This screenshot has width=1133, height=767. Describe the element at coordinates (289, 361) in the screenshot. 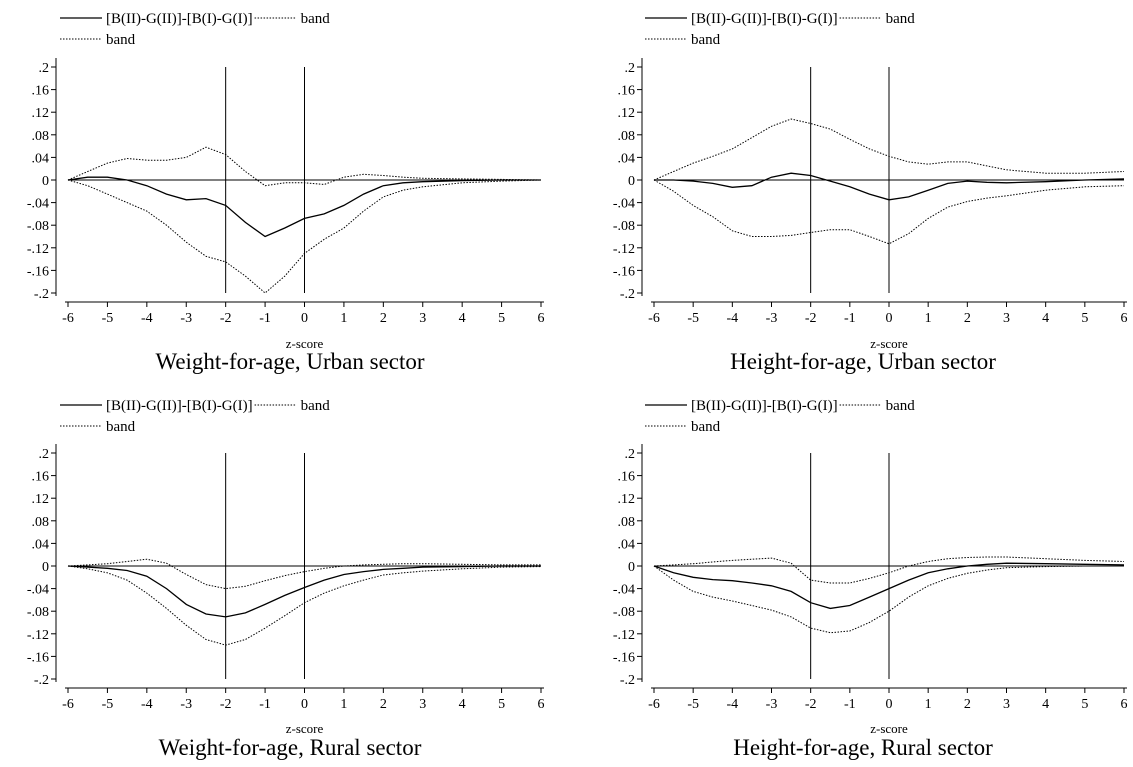

I see `chart-caption: Weight-for-age, Urban sector` at that location.